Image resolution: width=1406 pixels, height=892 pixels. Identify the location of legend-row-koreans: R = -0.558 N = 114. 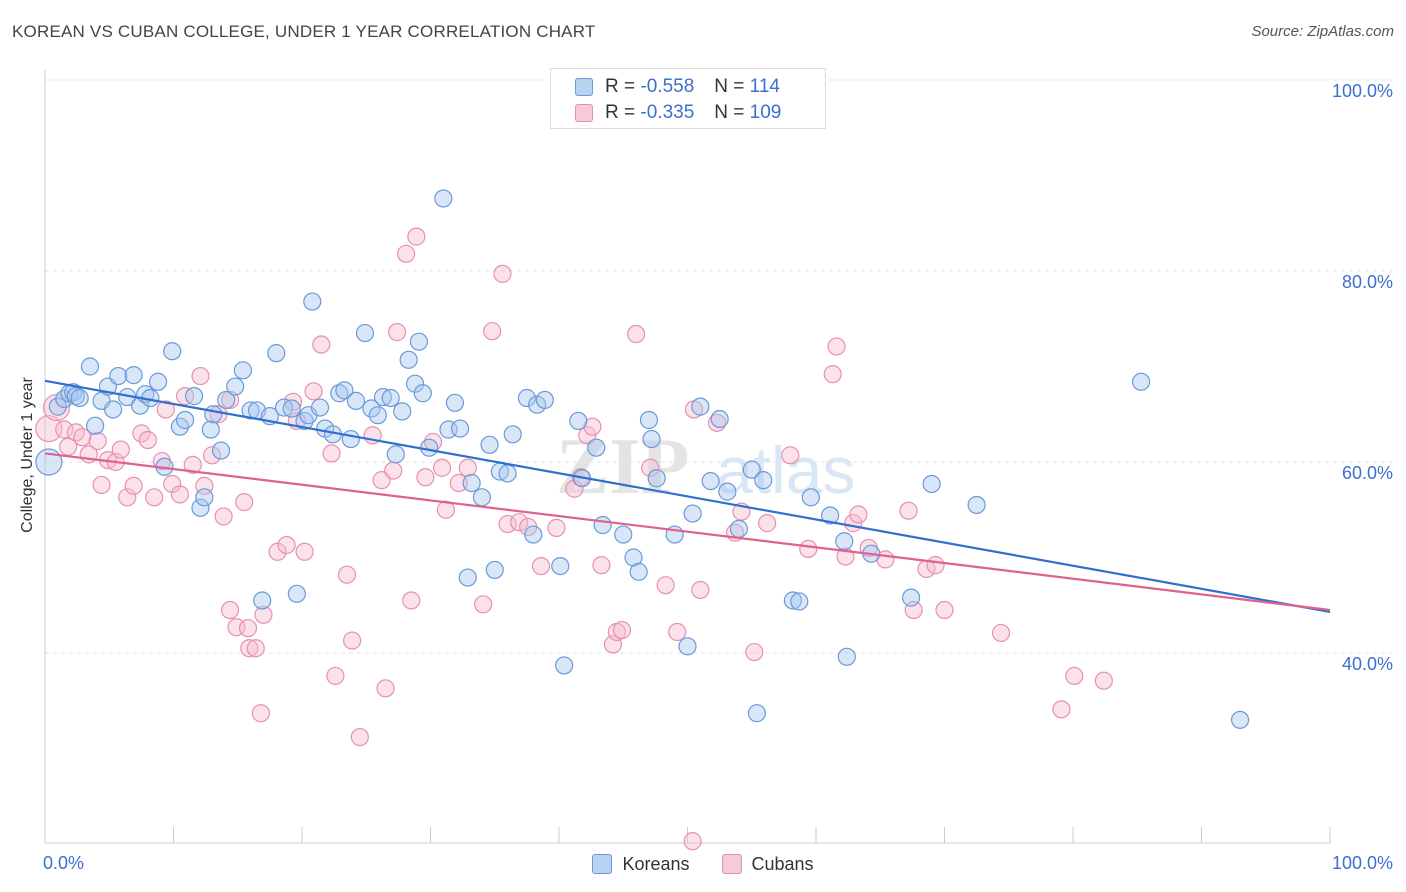
(677, 87).